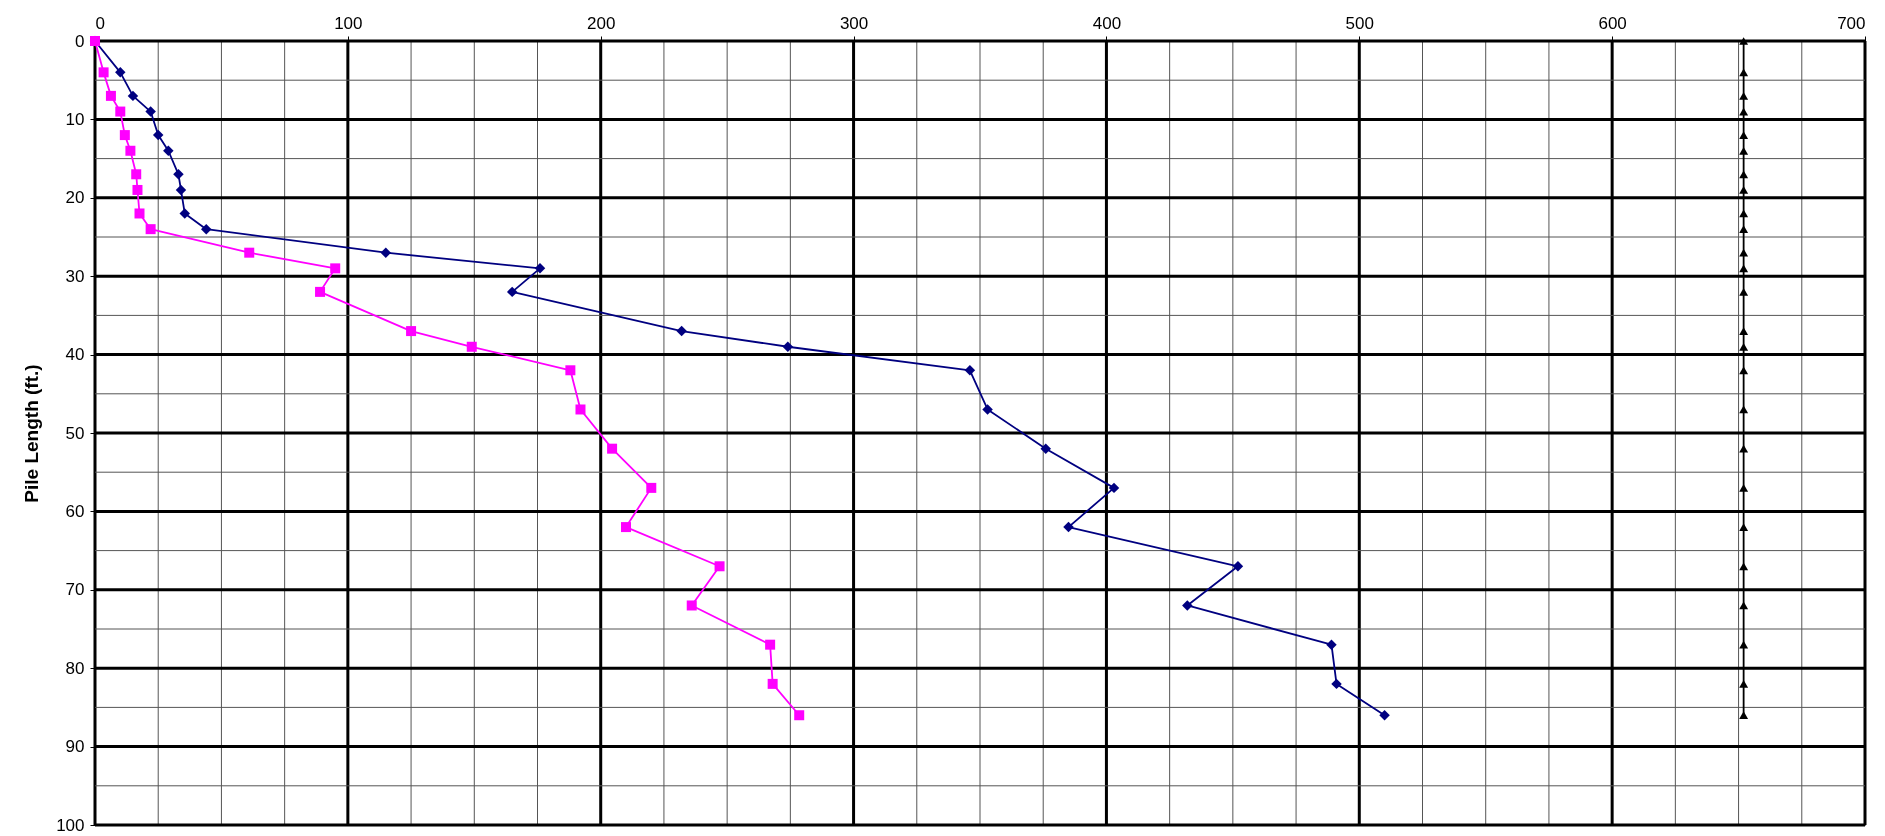  Describe the element at coordinates (70, 825) in the screenshot. I see `y-tick-label: 100` at that location.